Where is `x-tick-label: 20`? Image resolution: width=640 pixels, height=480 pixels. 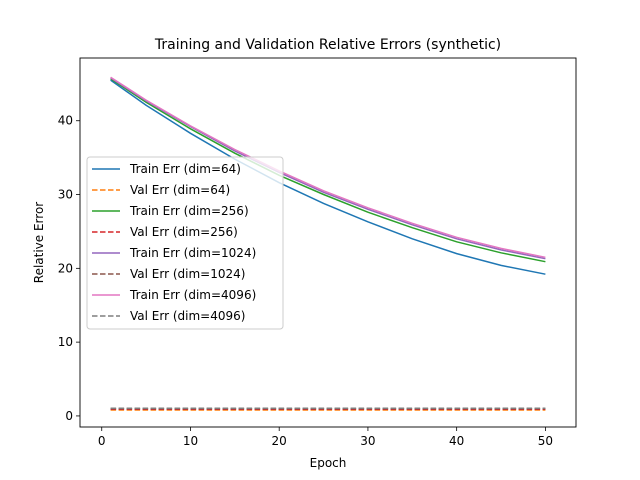
x-tick-label: 20 is located at coordinates (279, 441).